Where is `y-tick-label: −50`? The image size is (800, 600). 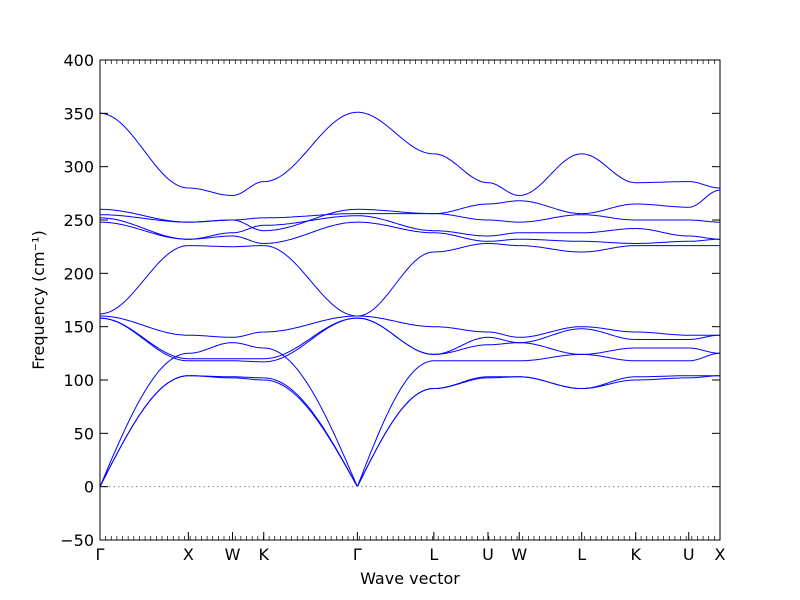
y-tick-label: −50 is located at coordinates (77, 540).